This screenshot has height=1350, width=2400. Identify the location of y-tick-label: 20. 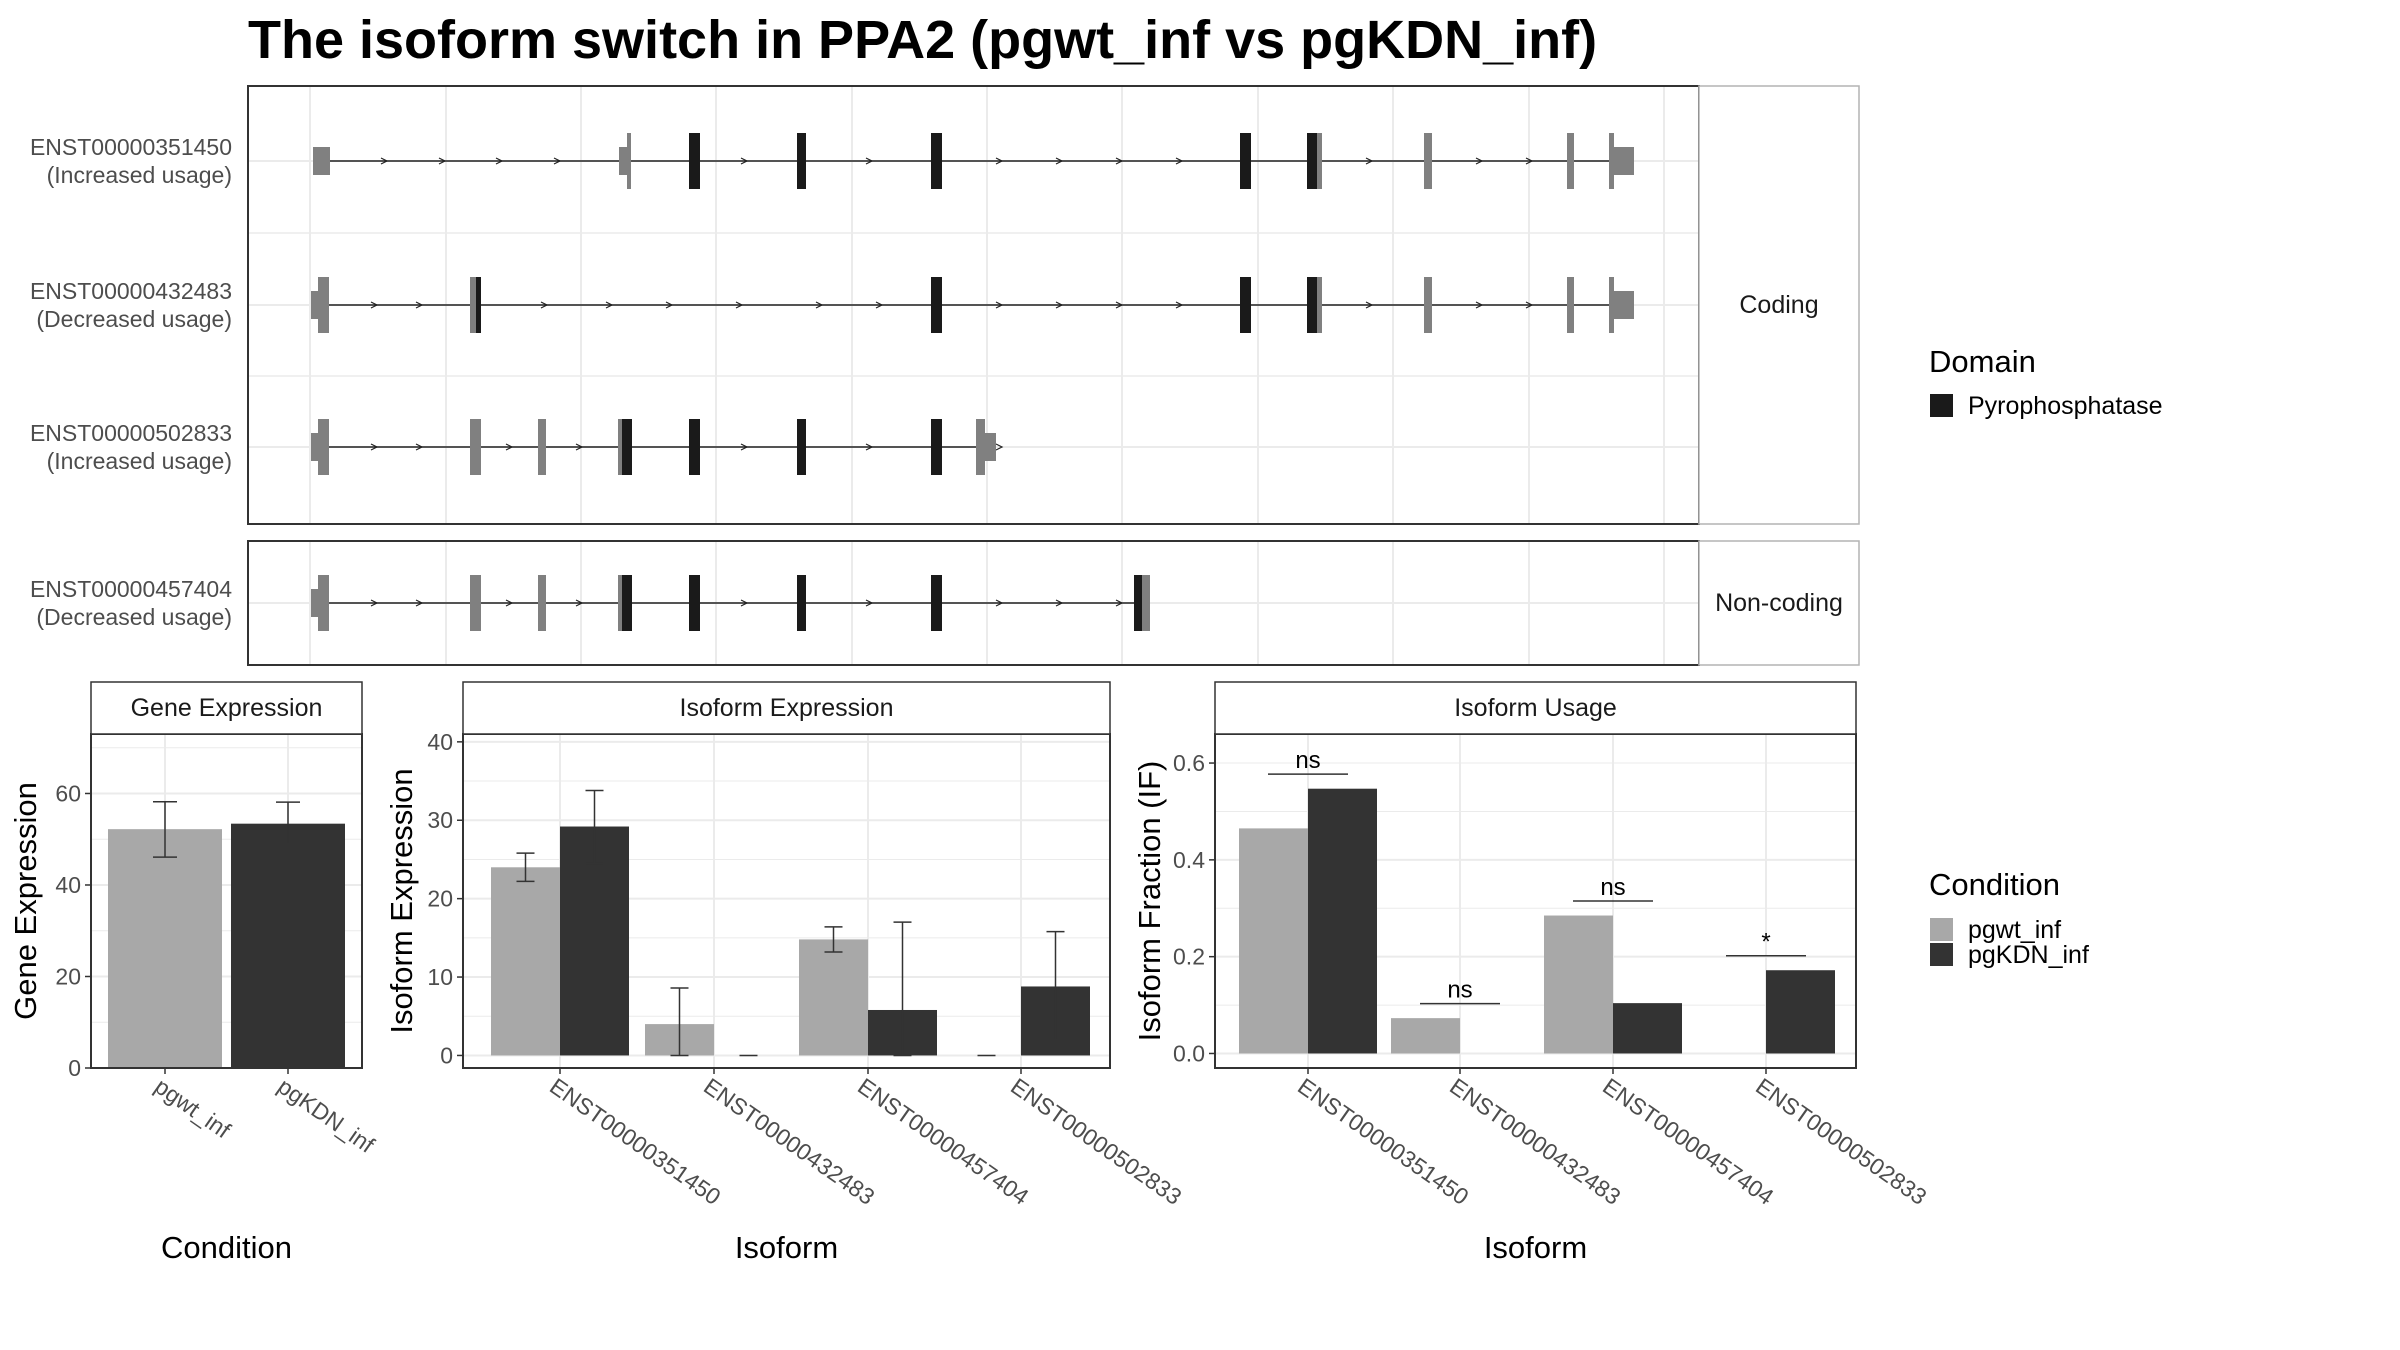
(68, 976).